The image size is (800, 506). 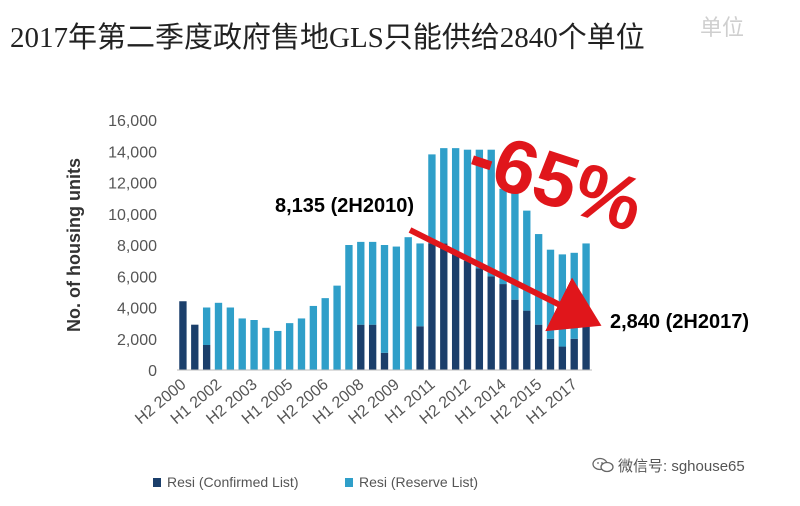 What do you see at coordinates (327, 38) in the screenshot?
I see `page-title: 2017年第二季度政府售地GLS只能供给2840个单位` at bounding box center [327, 38].